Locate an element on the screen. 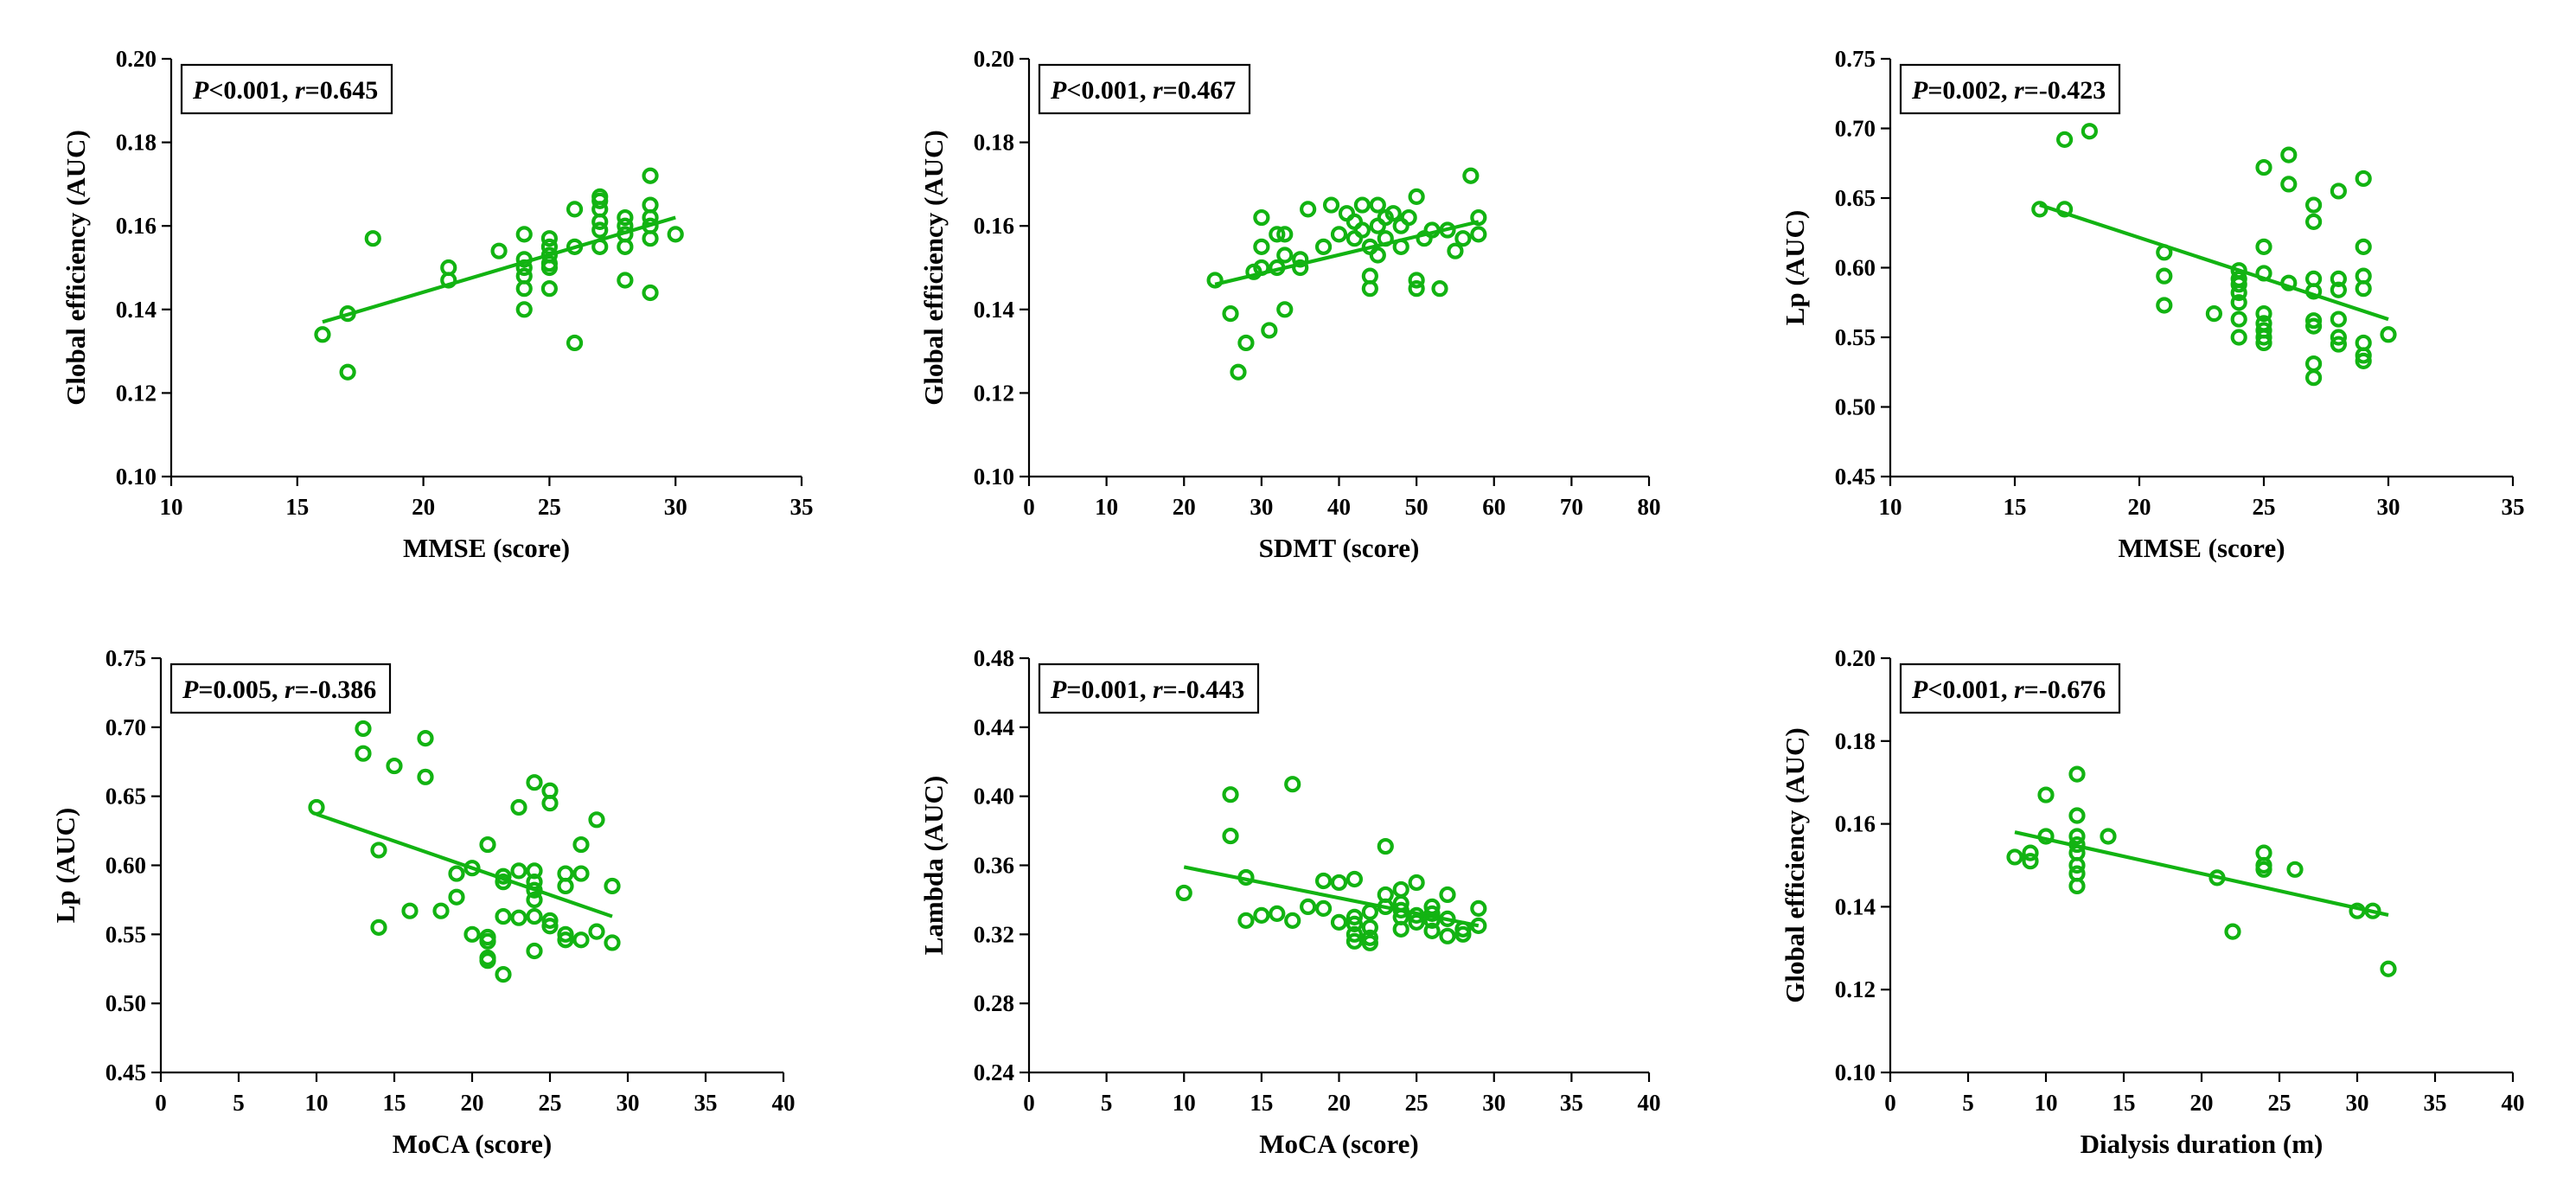 The image size is (2576, 1197). stat-r-value: =0.645 is located at coordinates (342, 90).